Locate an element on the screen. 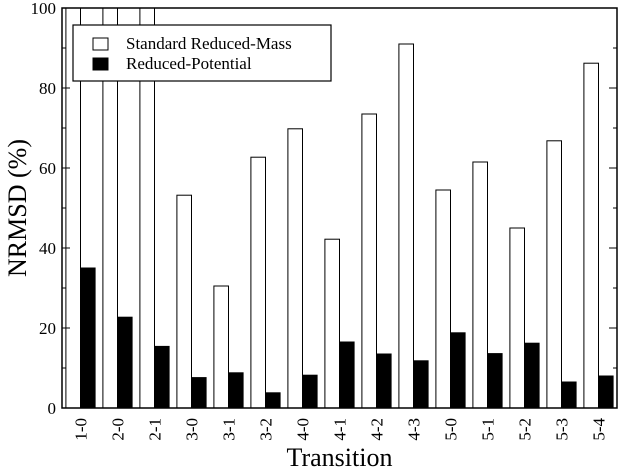 Image resolution: width=629 pixels, height=472 pixels. y-axis-label: NRMSD (%) is located at coordinates (17, 208).